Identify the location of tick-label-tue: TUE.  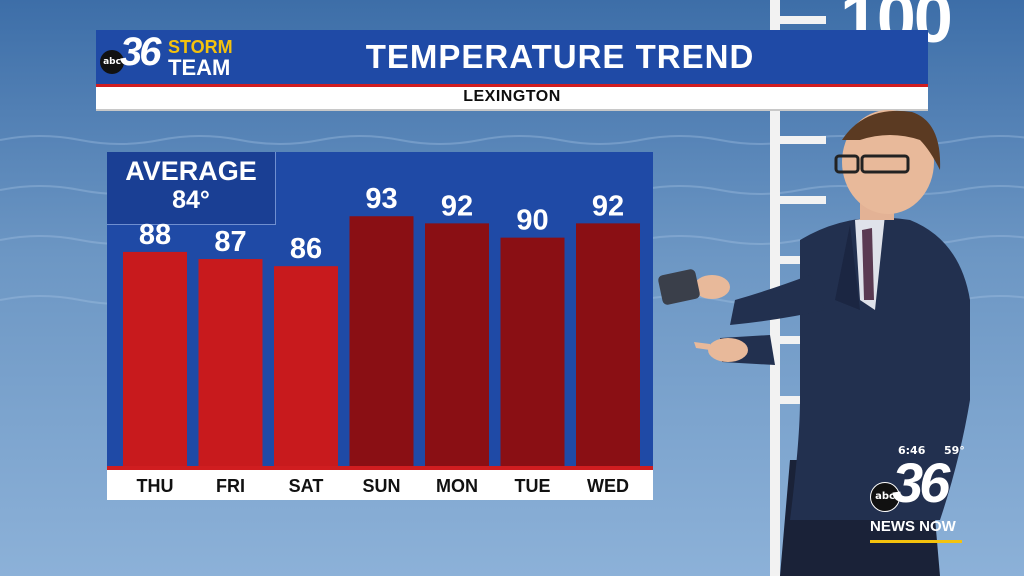
(533, 486).